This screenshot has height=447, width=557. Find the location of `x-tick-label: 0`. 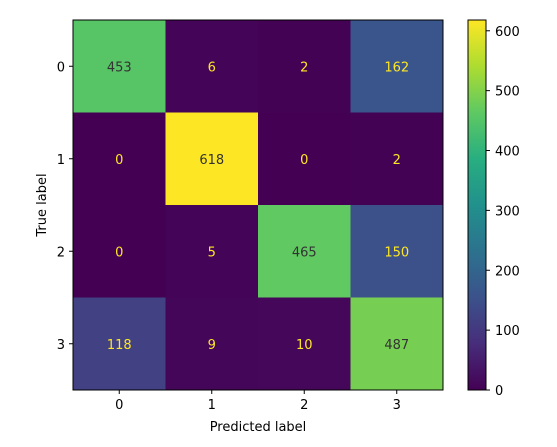

x-tick-label: 0 is located at coordinates (119, 405).